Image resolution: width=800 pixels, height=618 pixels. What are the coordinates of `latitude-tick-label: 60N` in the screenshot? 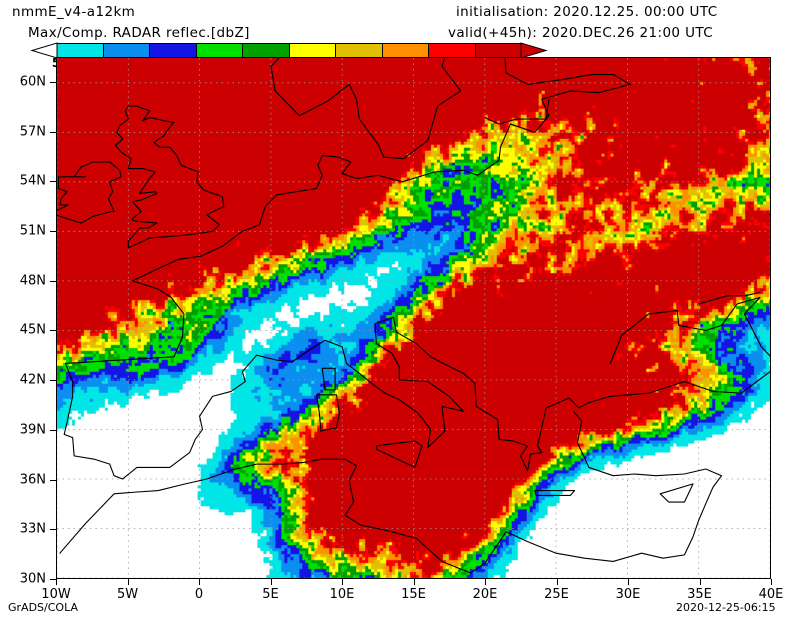 It's located at (32, 82).